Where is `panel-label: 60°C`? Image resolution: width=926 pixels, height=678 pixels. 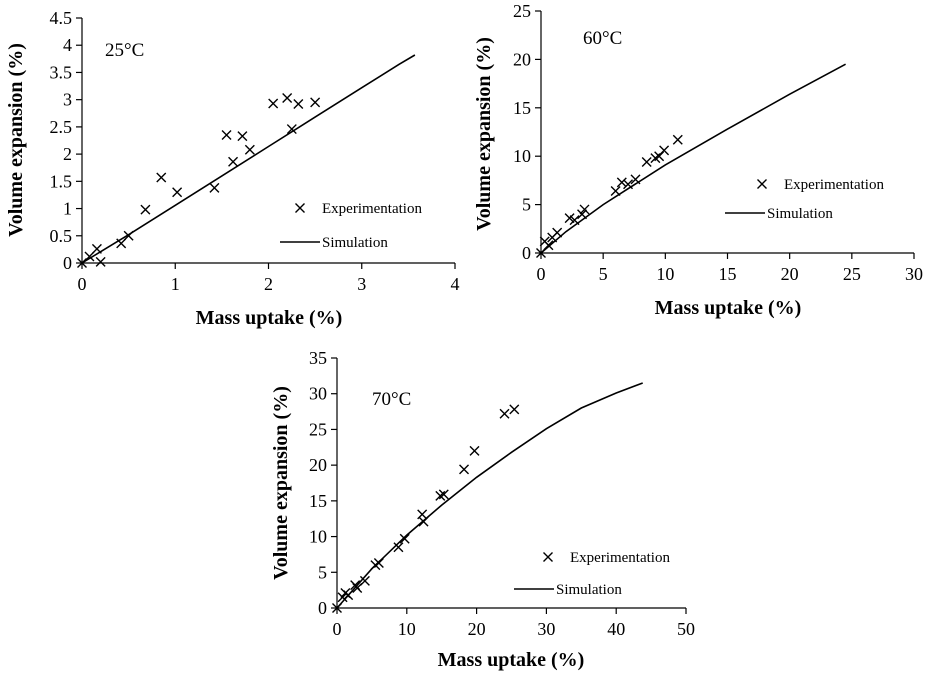
panel-label: 60°C is located at coordinates (602, 38).